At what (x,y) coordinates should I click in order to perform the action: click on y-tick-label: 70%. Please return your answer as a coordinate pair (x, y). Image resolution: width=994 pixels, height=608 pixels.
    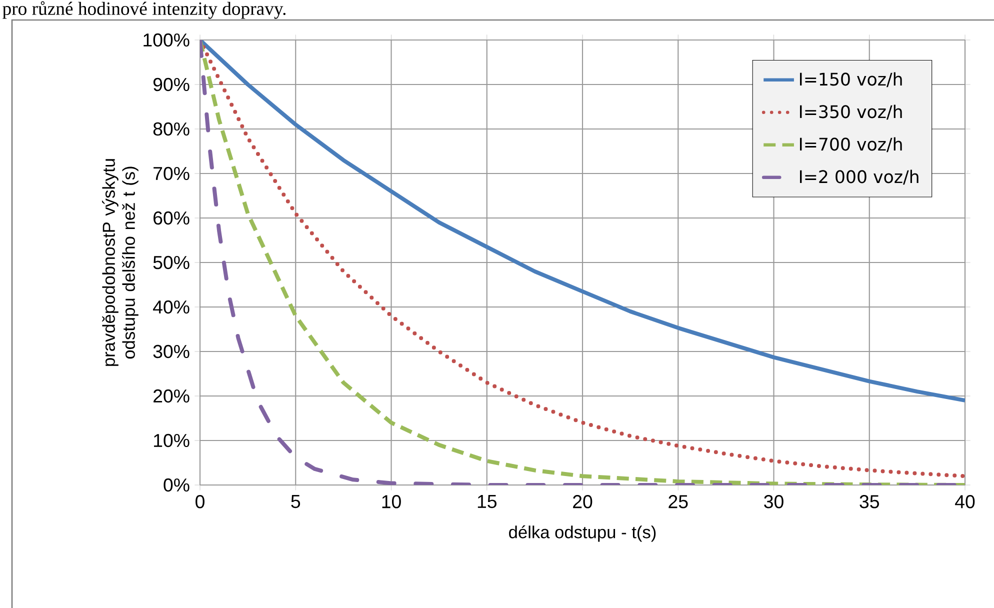
    Looking at the image, I should click on (172, 173).